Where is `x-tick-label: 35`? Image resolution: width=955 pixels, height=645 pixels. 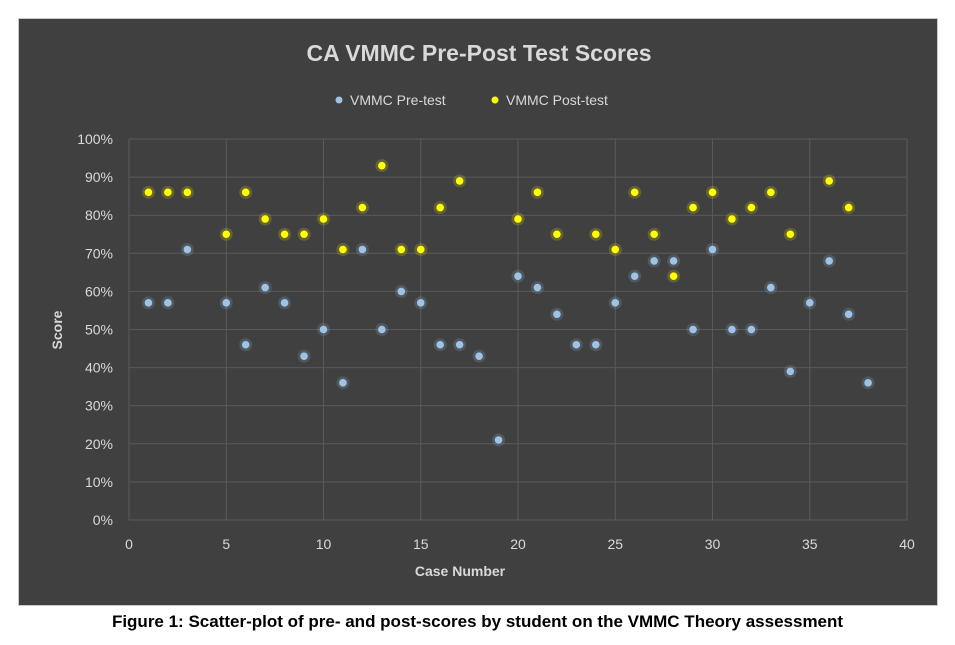
x-tick-label: 35 is located at coordinates (810, 544).